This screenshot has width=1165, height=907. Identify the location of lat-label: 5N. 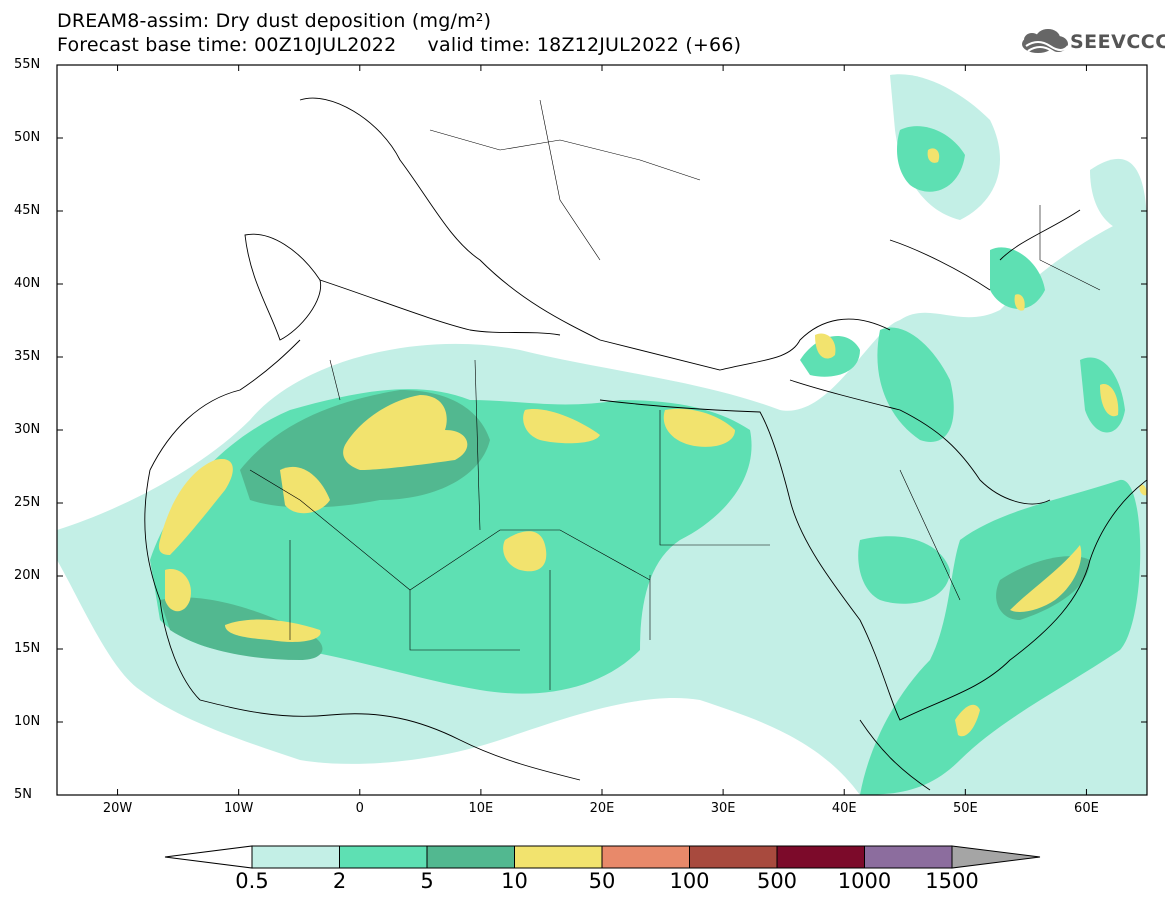
(23, 794).